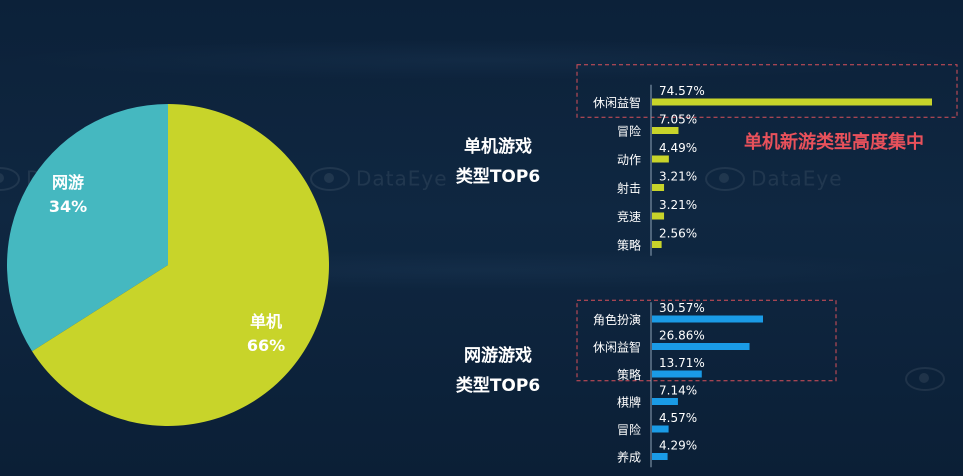 Image resolution: width=963 pixels, height=476 pixels. Describe the element at coordinates (834, 142) in the screenshot. I see `annotation-text: 单机新游类型高度集中` at that location.